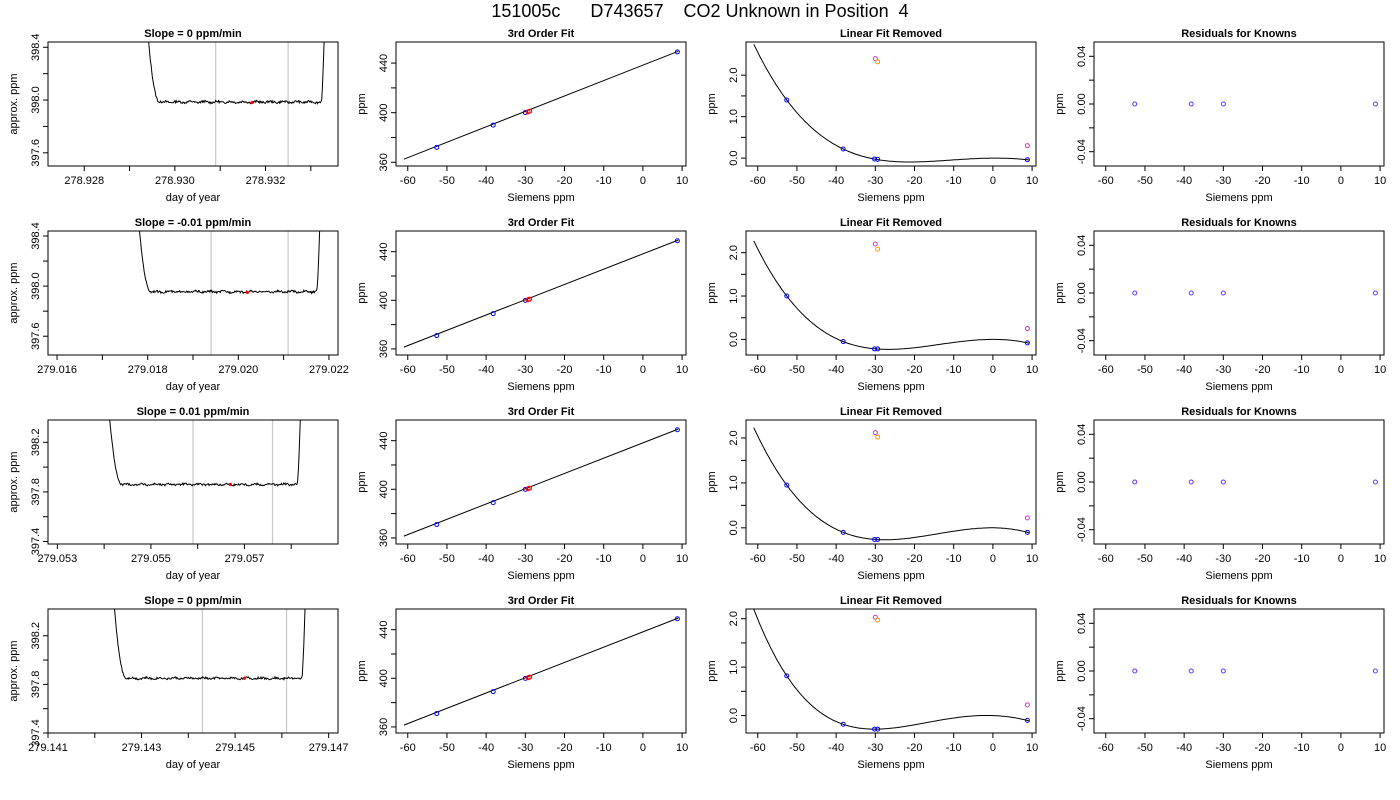  I want to click on y-tick-label: 400, so click(384, 300).